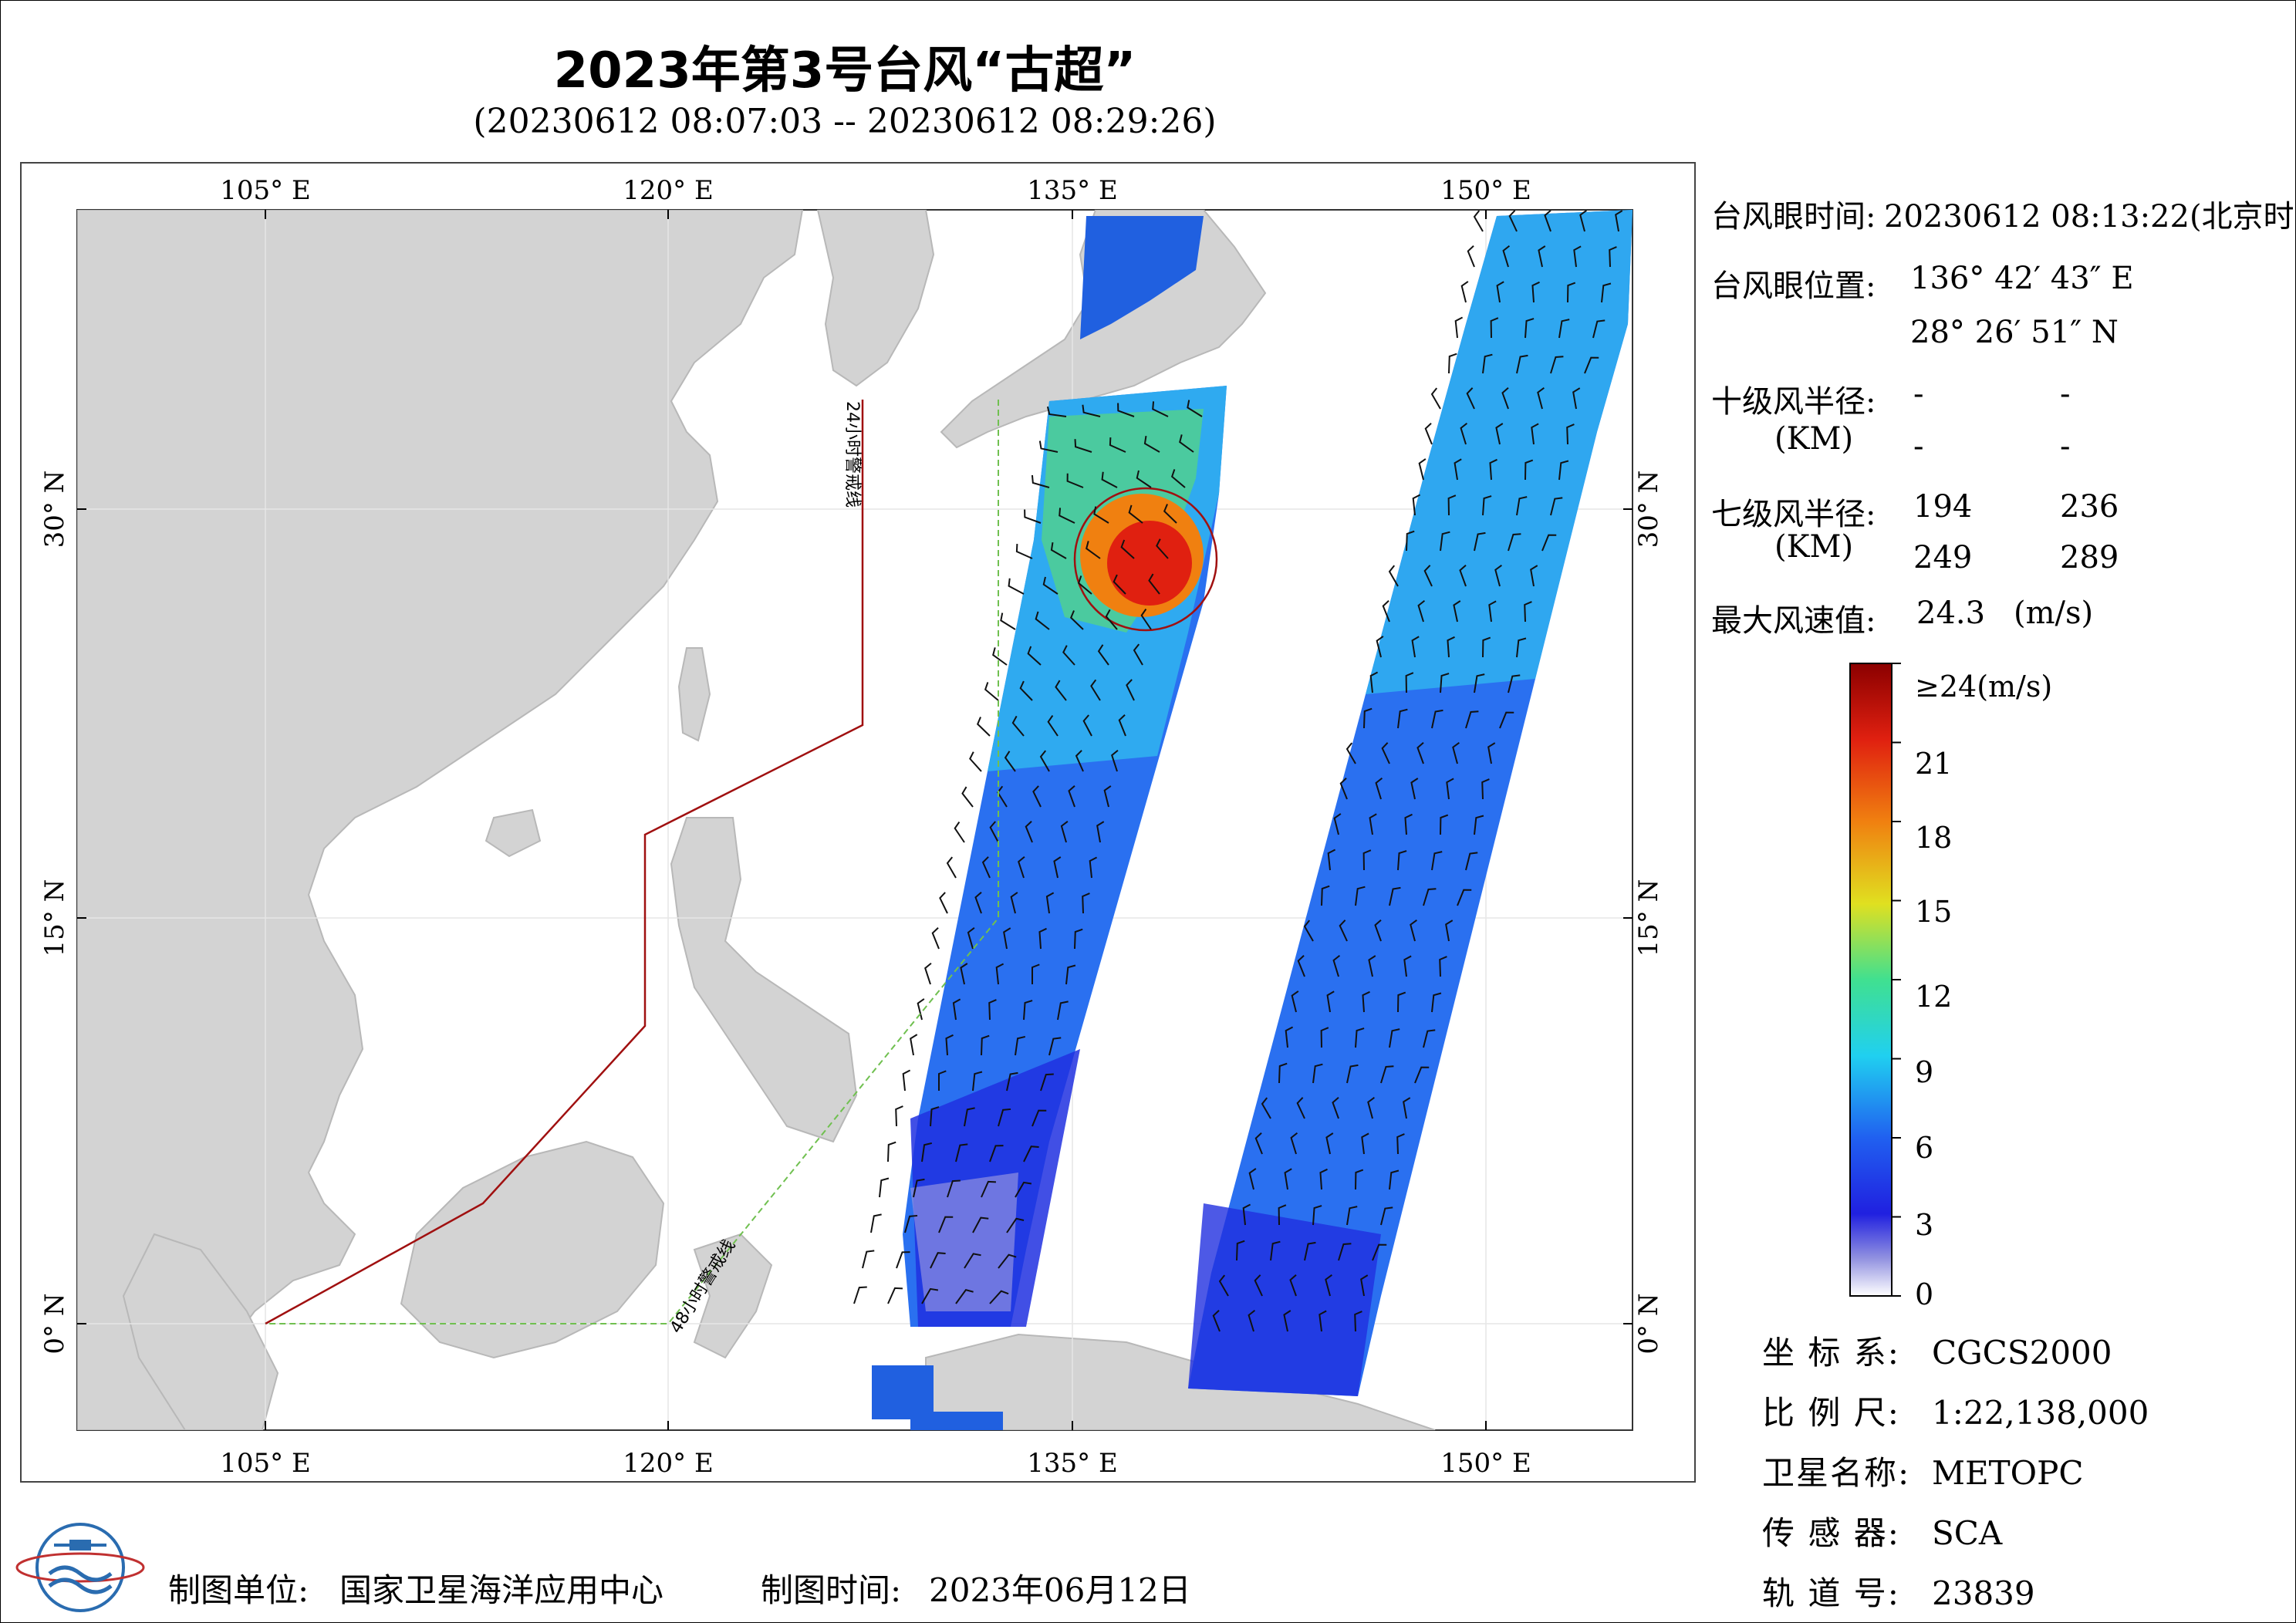 The image size is (2296, 1623). Describe the element at coordinates (1485, 1463) in the screenshot. I see `lon-label: 150° E` at that location.